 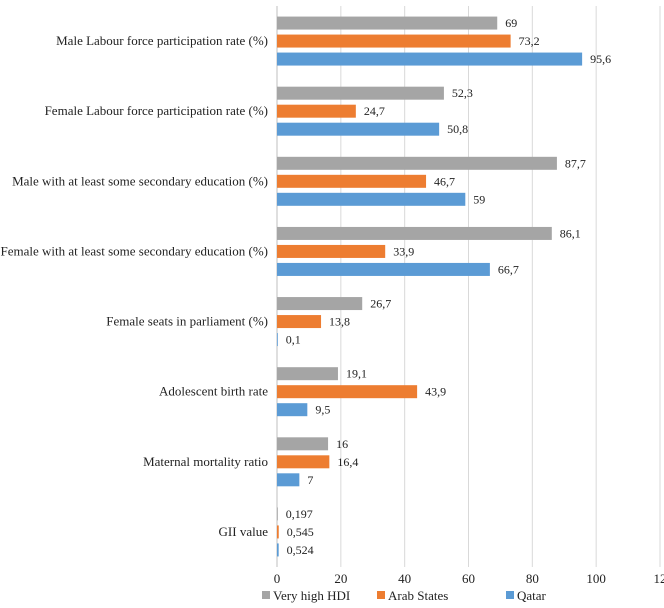 What do you see at coordinates (356, 374) in the screenshot?
I see `data-label: 19,1` at bounding box center [356, 374].